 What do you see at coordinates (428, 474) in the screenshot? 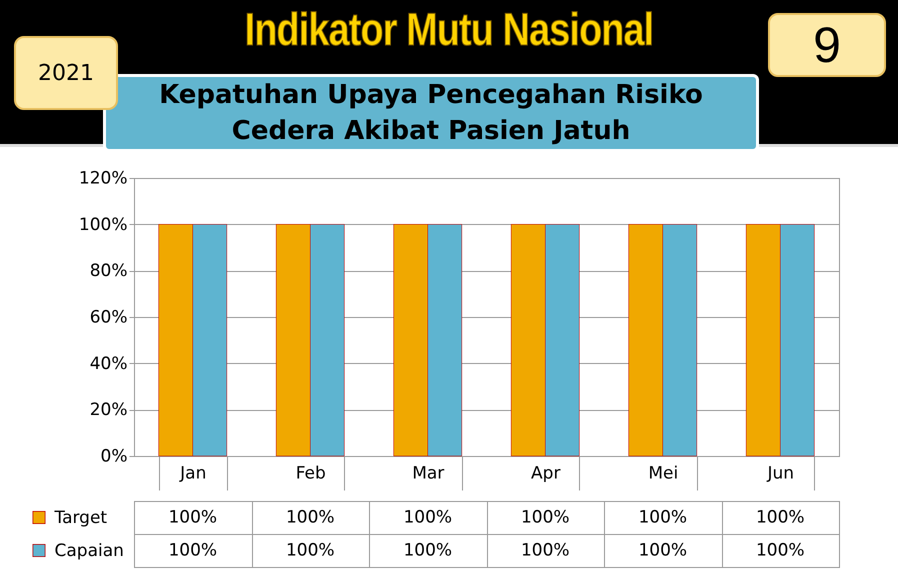
I see `x-tick-label: Mar` at bounding box center [428, 474].